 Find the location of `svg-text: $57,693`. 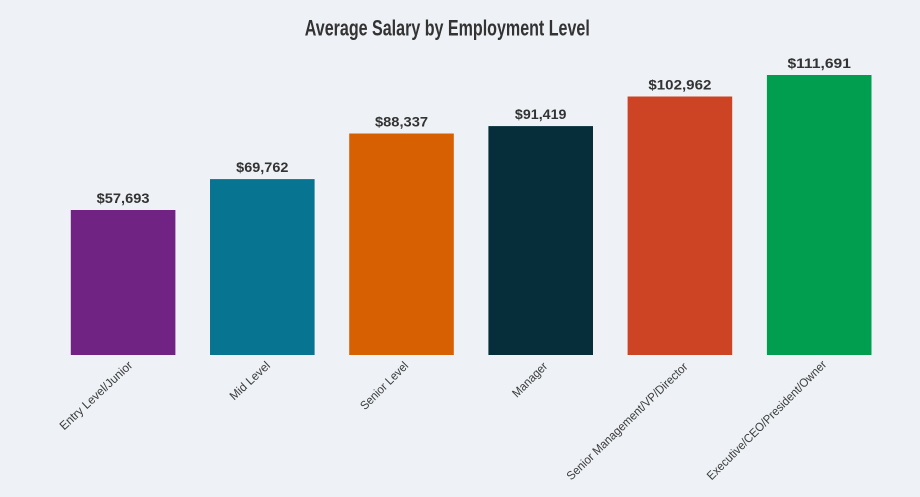

svg-text: $57,693 is located at coordinates (123, 198).